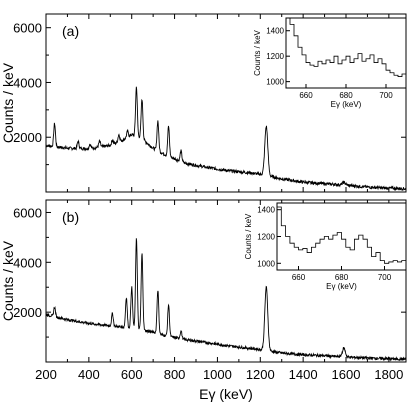 This screenshot has width=415, height=404. What do you see at coordinates (226, 394) in the screenshot?
I see `x-axis-label: Eγ (keV)` at bounding box center [226, 394].